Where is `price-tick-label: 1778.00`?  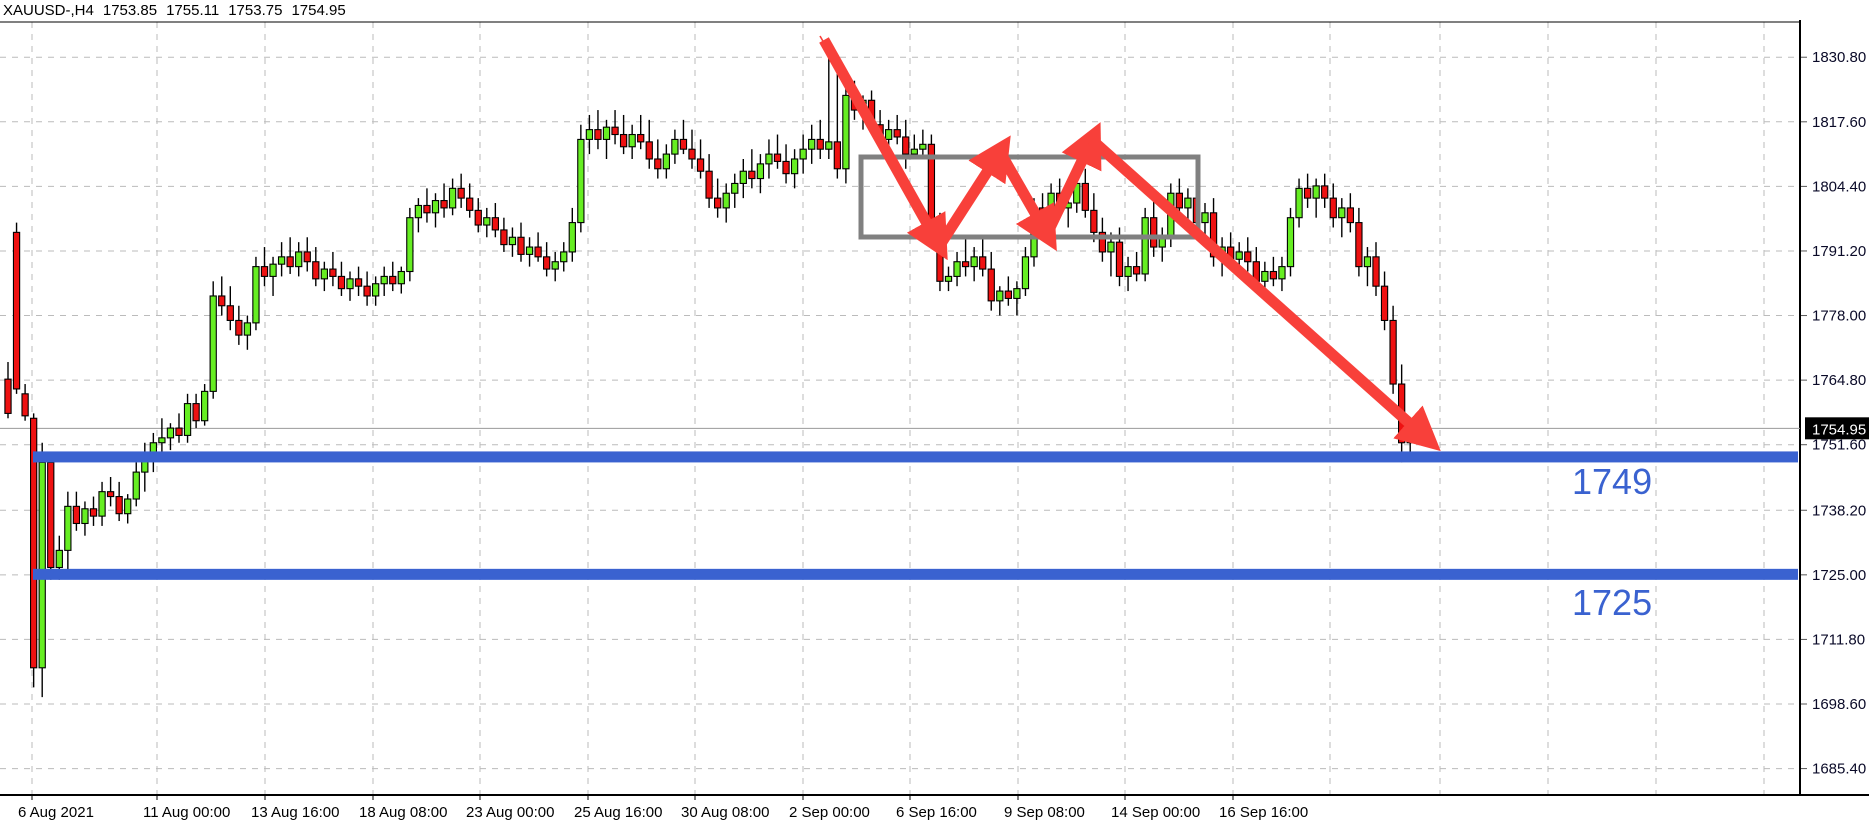
price-tick-label: 1778.00 is located at coordinates (1839, 316).